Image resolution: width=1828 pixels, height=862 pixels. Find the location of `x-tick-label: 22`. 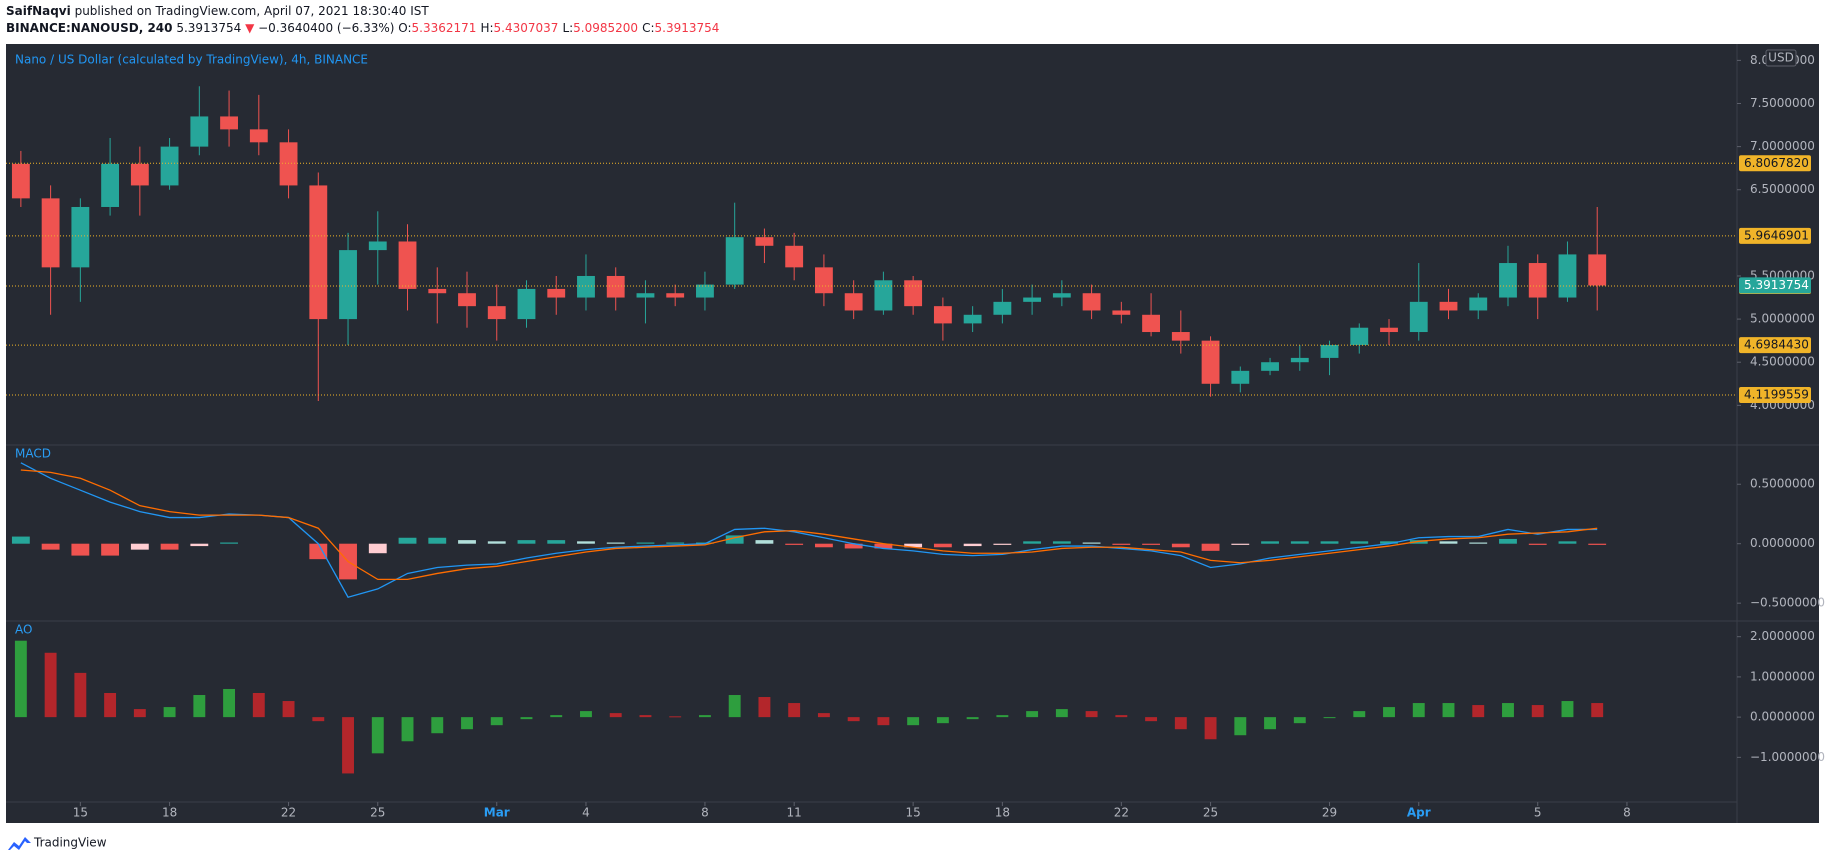

x-tick-label: 22 is located at coordinates (288, 813).